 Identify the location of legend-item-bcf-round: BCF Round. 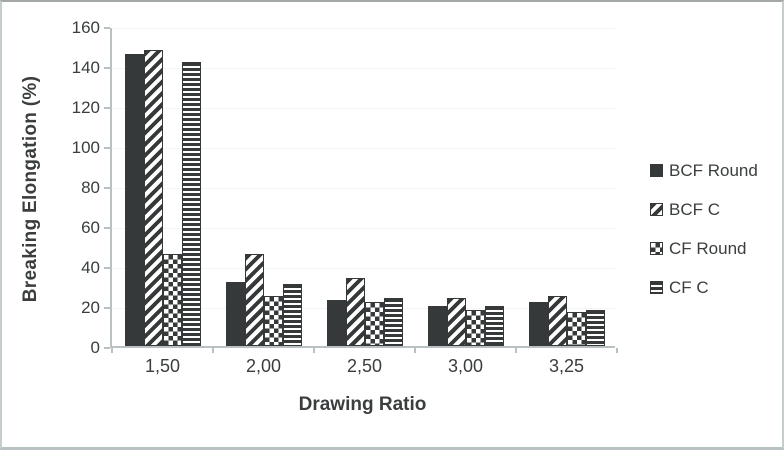
(704, 170).